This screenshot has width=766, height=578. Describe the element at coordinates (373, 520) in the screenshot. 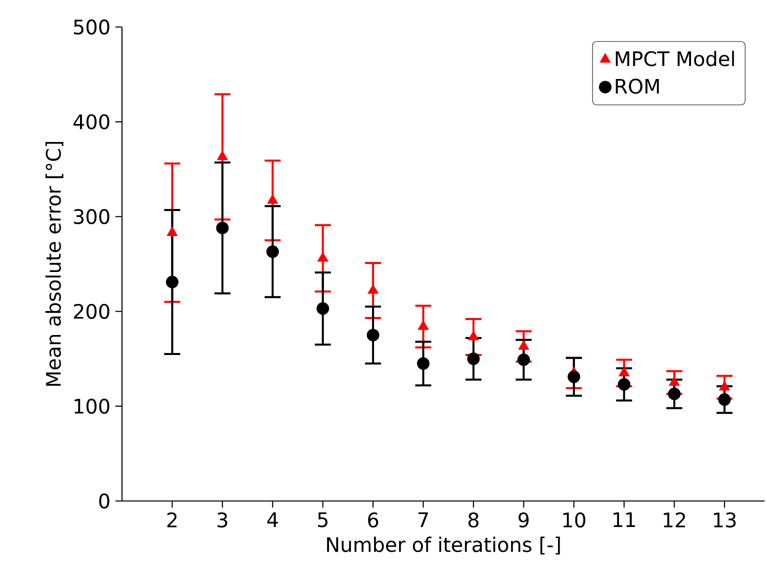

I see `x-tick-label: 6` at that location.